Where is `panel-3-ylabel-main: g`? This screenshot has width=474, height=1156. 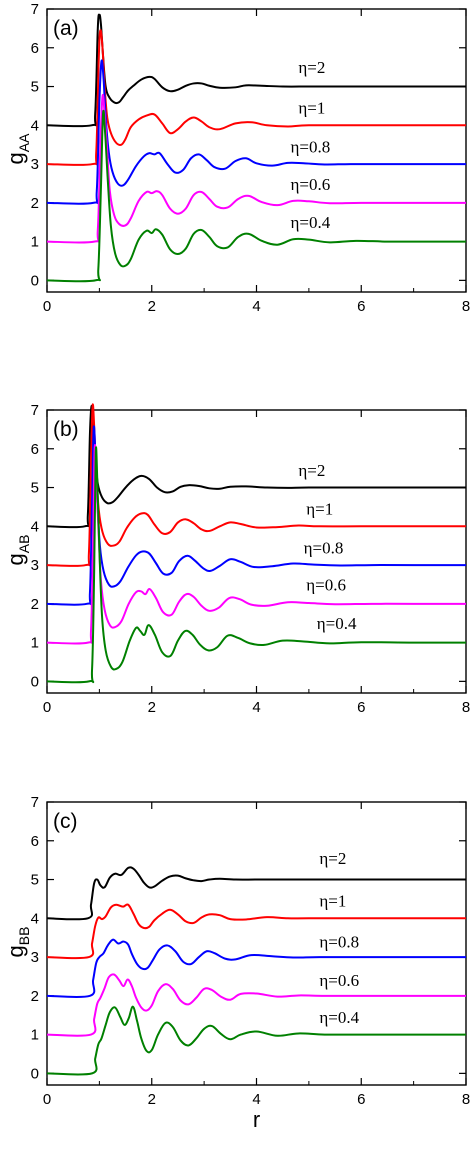
panel-3-ylabel-main: g is located at coordinates (15, 951).